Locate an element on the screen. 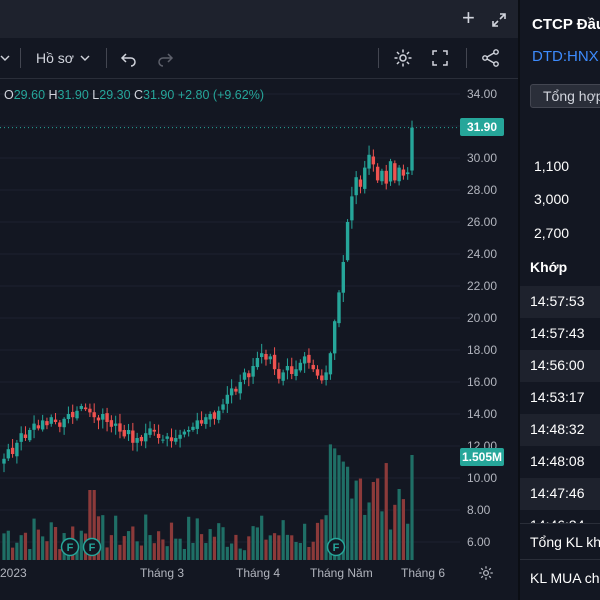 The width and height of the screenshot is (600, 600). time-tick-label: 2023 is located at coordinates (13, 573).